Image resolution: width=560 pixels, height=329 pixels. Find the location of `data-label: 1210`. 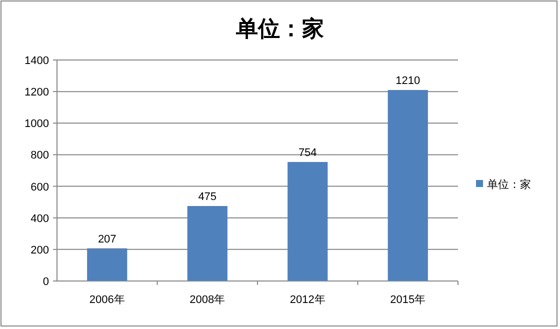

data-label: 1210 is located at coordinates (408, 80).